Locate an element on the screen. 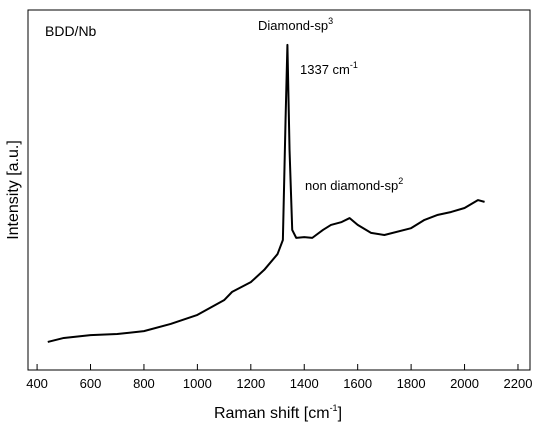 The height and width of the screenshot is (436, 550). x-tick-label: 400 is located at coordinates (37, 383).